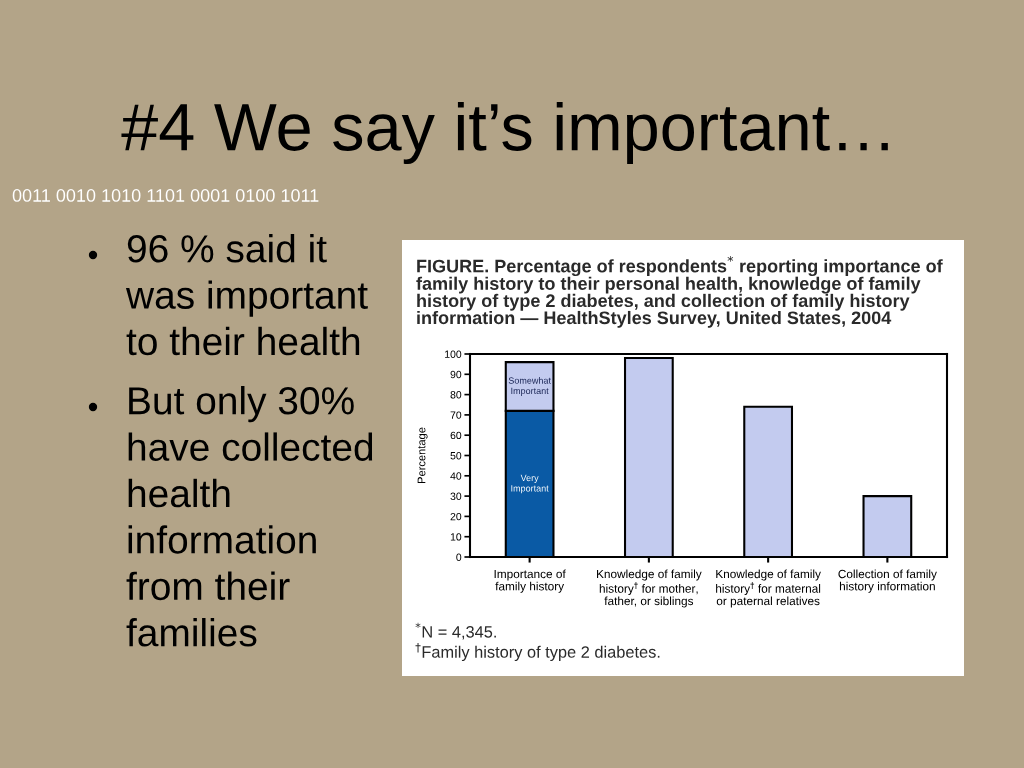 This screenshot has width=1024, height=768. I want to click on y-tick-label: 90, so click(456, 374).